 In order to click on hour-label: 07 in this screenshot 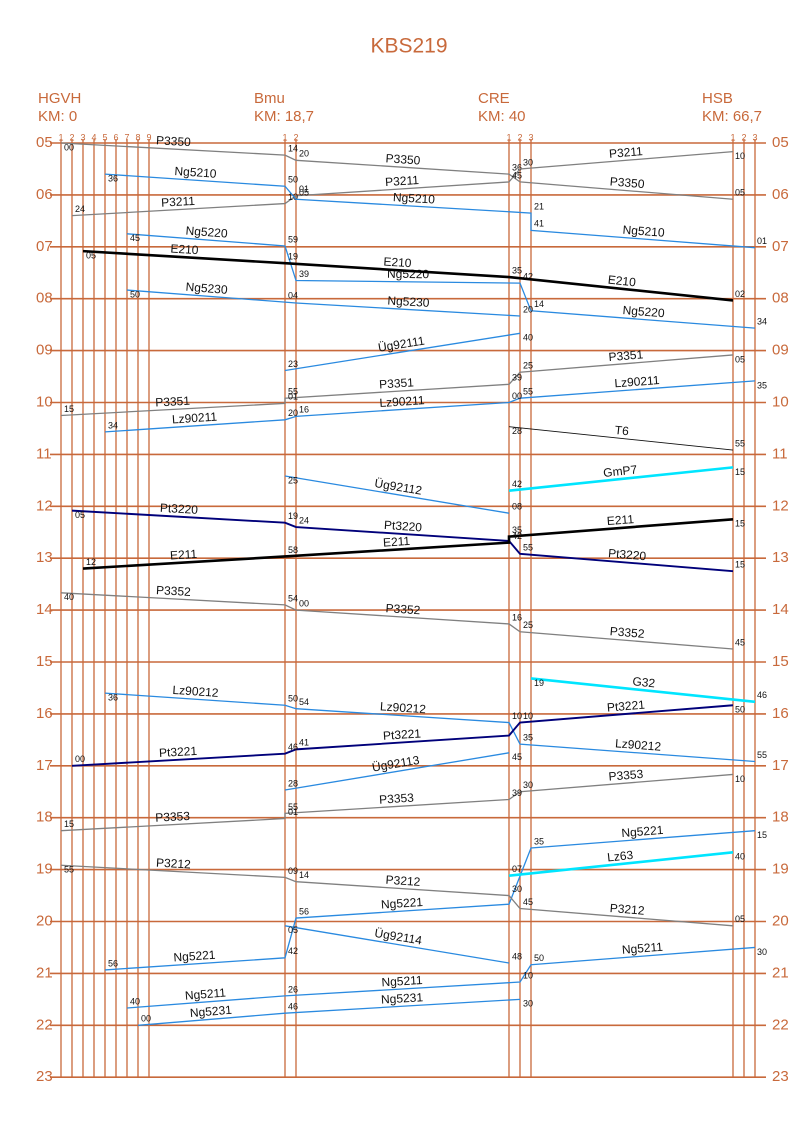, I will do `click(780, 246)`.